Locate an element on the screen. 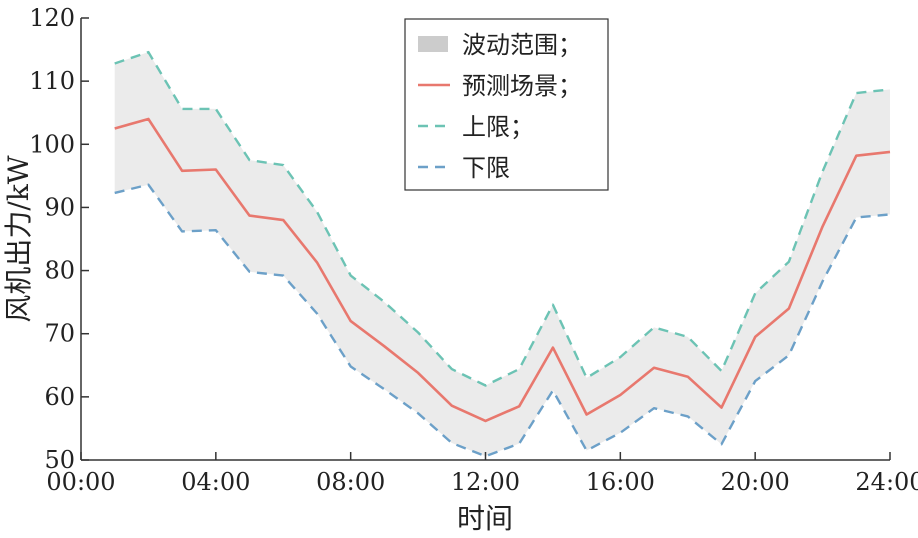 Image resolution: width=918 pixels, height=538 pixels. x-axis-title: 时间 is located at coordinates (485, 518).